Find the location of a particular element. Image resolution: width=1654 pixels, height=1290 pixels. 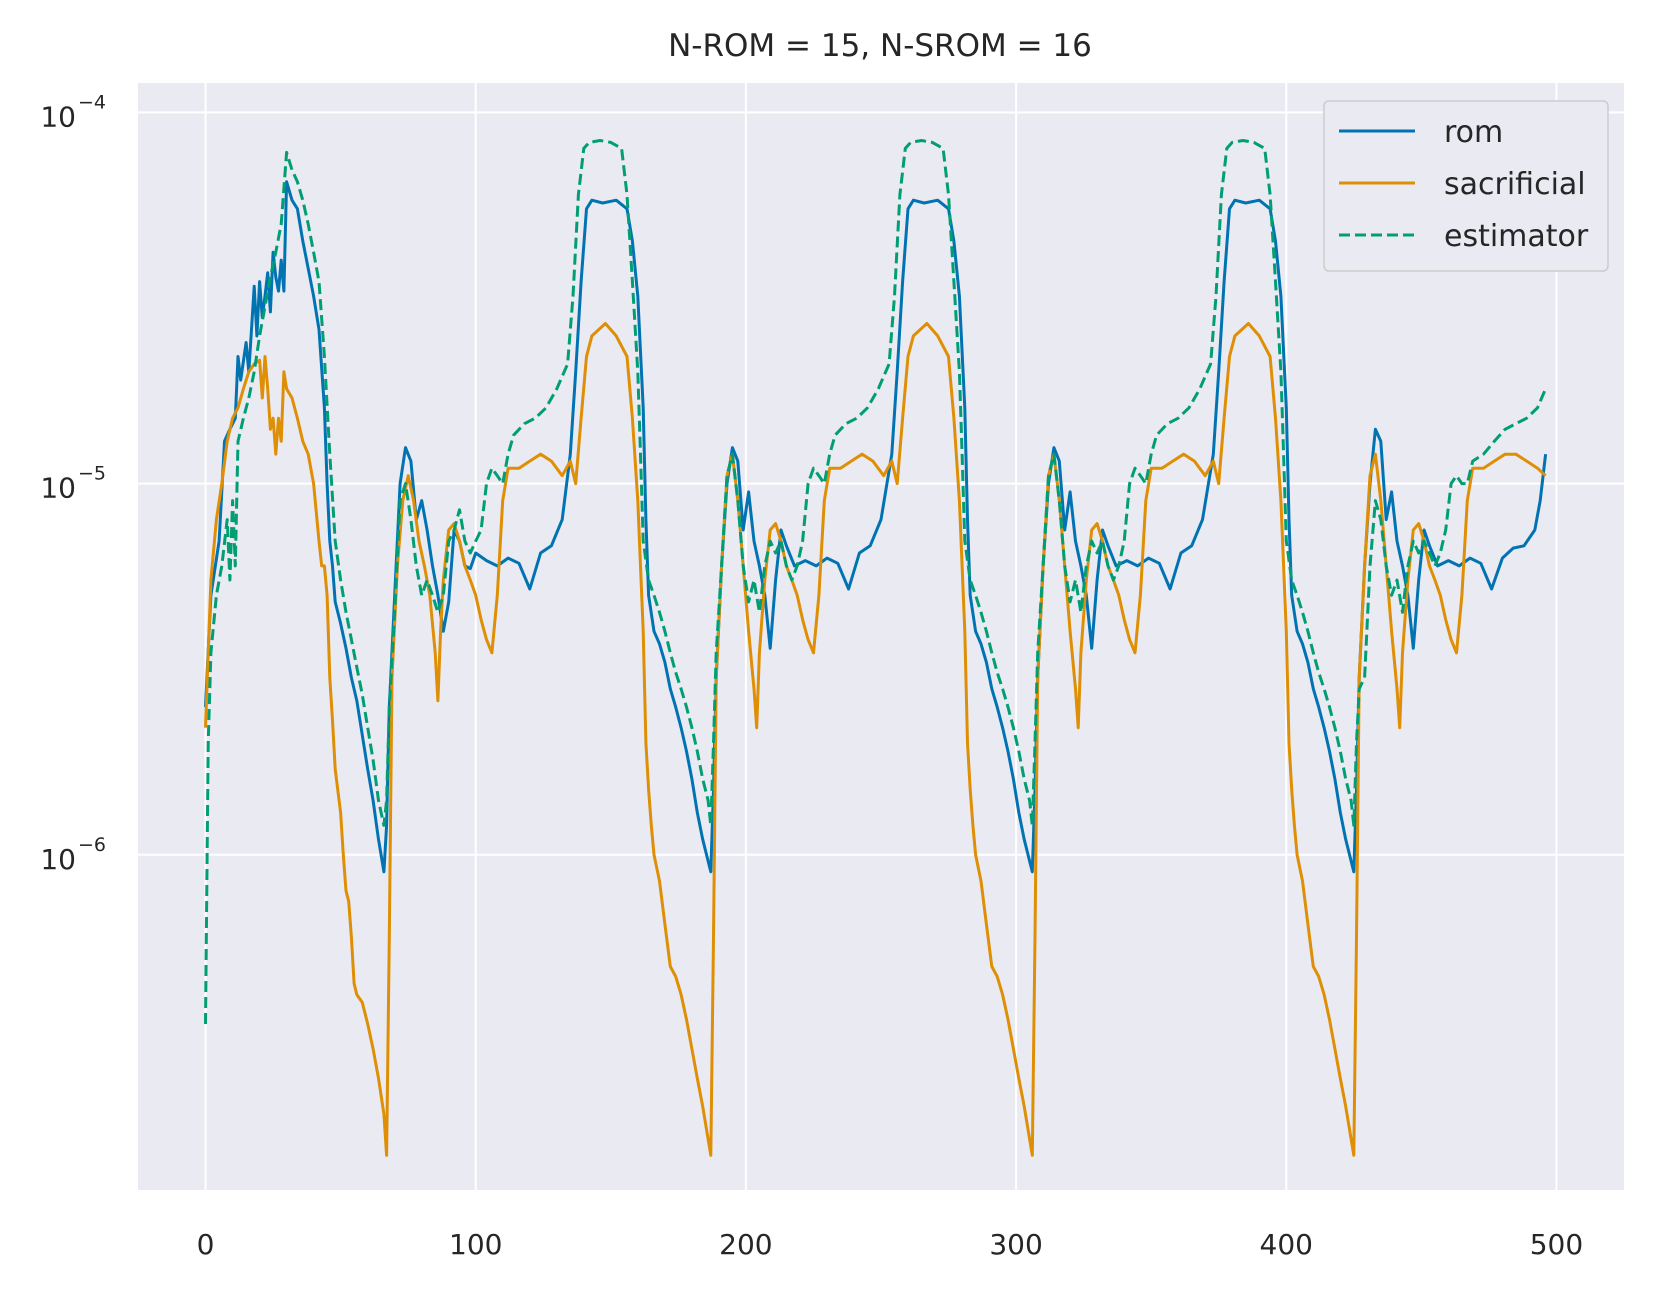

y-tick-label: 10 −5 is located at coordinates (73, 484).